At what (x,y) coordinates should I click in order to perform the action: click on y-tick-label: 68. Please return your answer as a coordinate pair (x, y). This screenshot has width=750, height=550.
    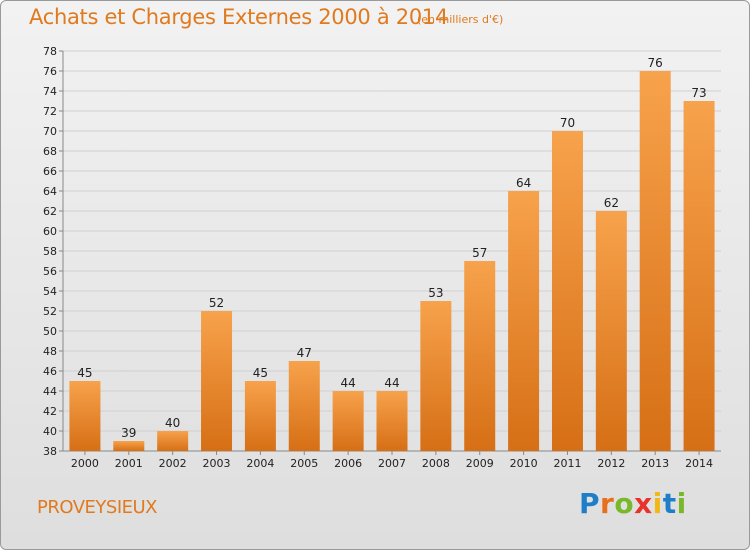
    Looking at the image, I should click on (50, 151).